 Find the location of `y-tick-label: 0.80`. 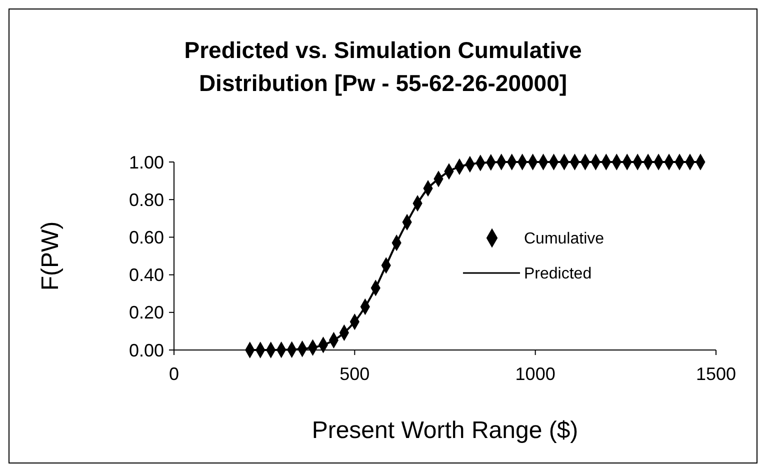

y-tick-label: 0.80 is located at coordinates (146, 200).